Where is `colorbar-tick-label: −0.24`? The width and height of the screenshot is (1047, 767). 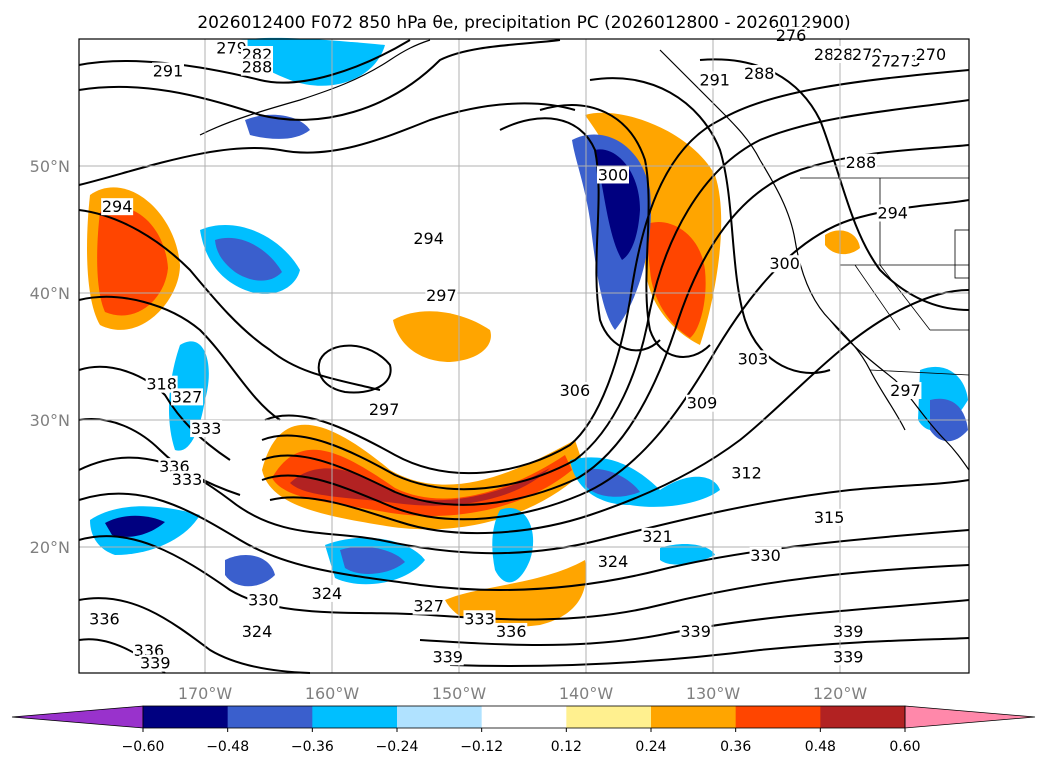 colorbar-tick-label: −0.24 is located at coordinates (397, 747).